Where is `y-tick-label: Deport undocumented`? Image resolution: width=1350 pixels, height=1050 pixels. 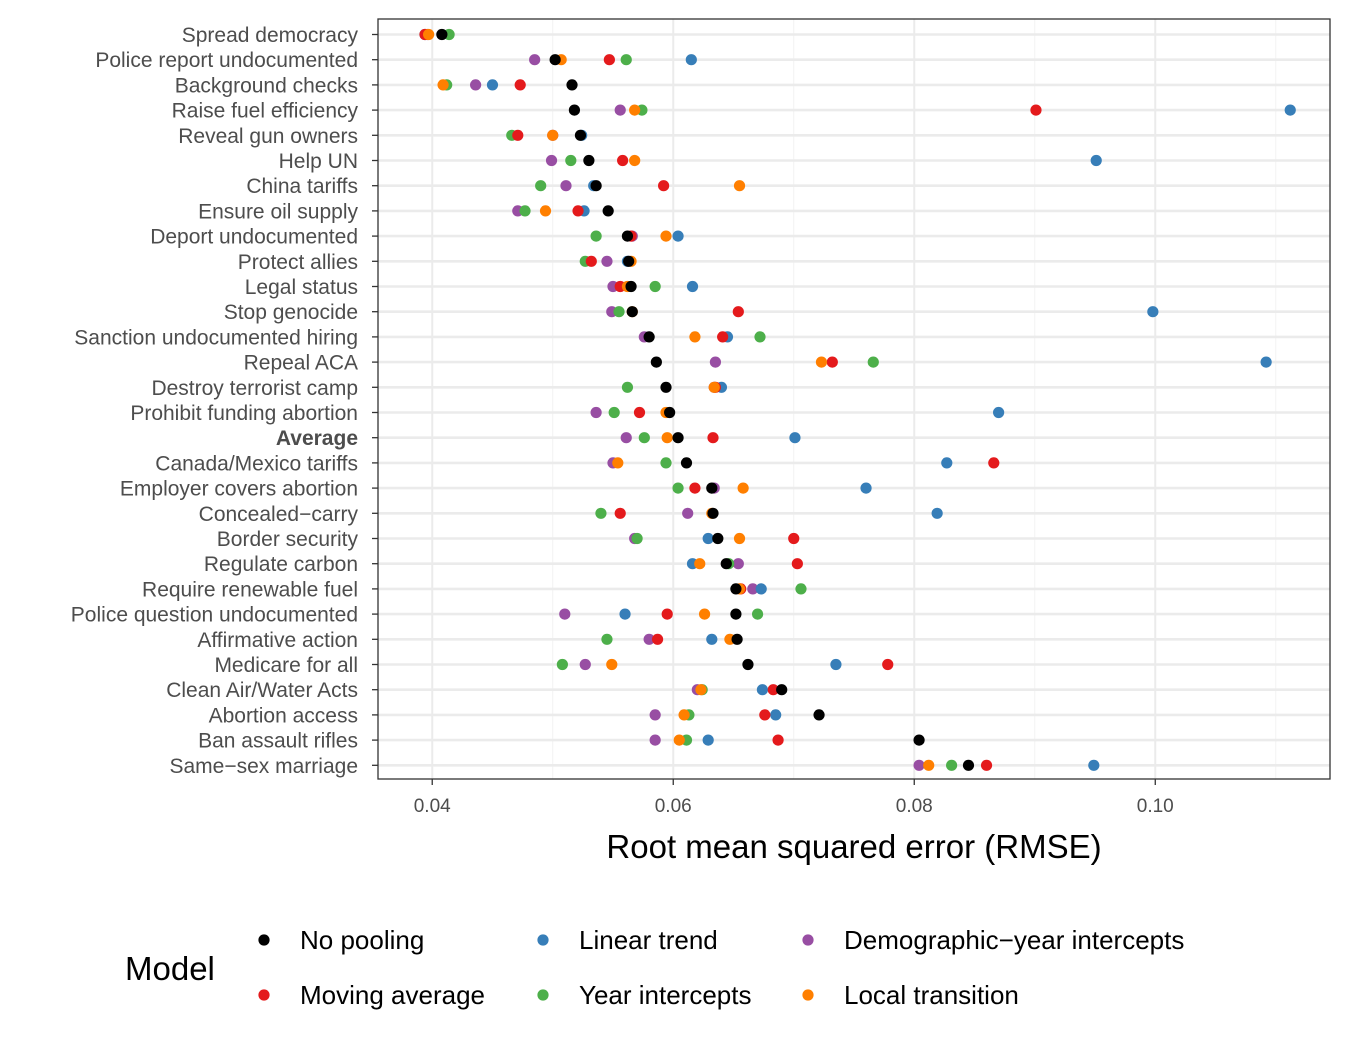 y-tick-label: Deport undocumented is located at coordinates (254, 237).